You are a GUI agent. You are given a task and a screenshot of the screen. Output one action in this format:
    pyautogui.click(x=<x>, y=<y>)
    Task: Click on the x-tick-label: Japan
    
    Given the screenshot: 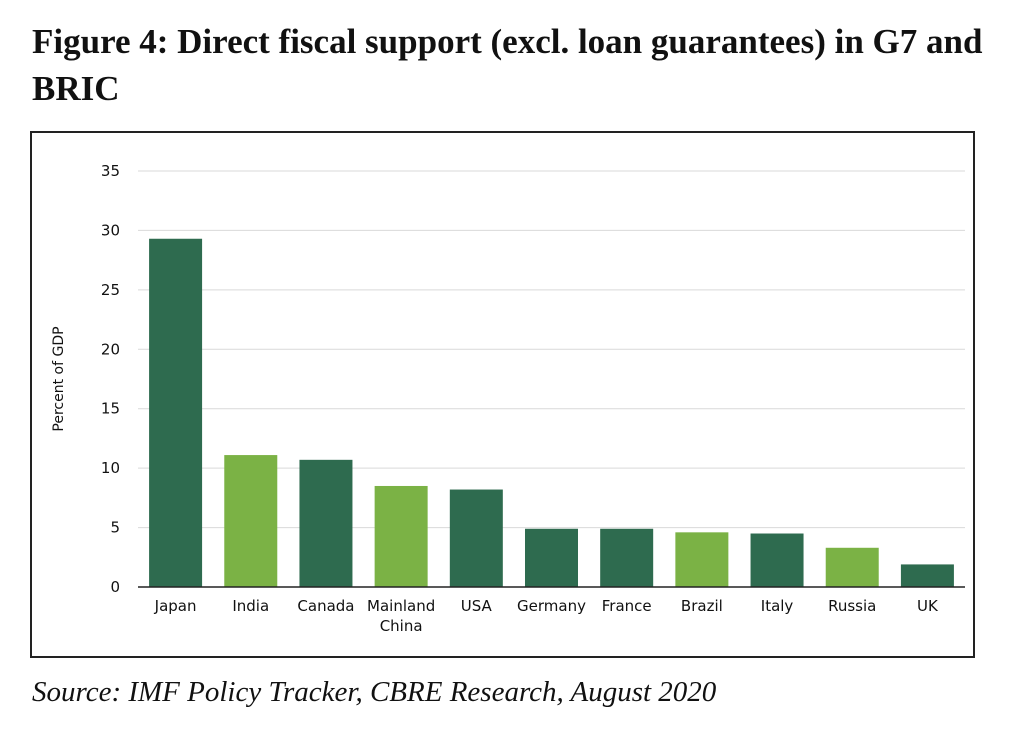 What is the action you would take?
    pyautogui.click(x=175, y=606)
    